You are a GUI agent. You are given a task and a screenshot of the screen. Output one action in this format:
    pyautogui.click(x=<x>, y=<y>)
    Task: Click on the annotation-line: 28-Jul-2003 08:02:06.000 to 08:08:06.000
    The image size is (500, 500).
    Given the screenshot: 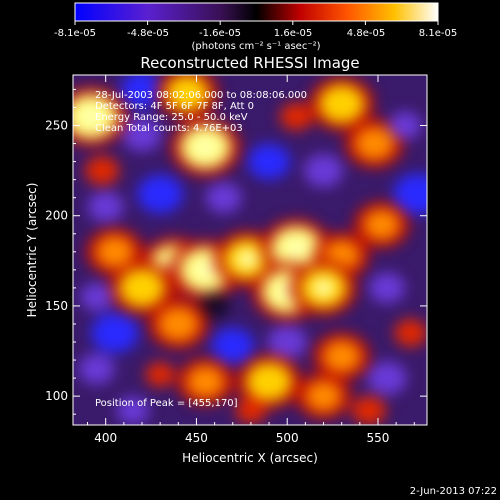 What is the action you would take?
    pyautogui.click(x=201, y=95)
    